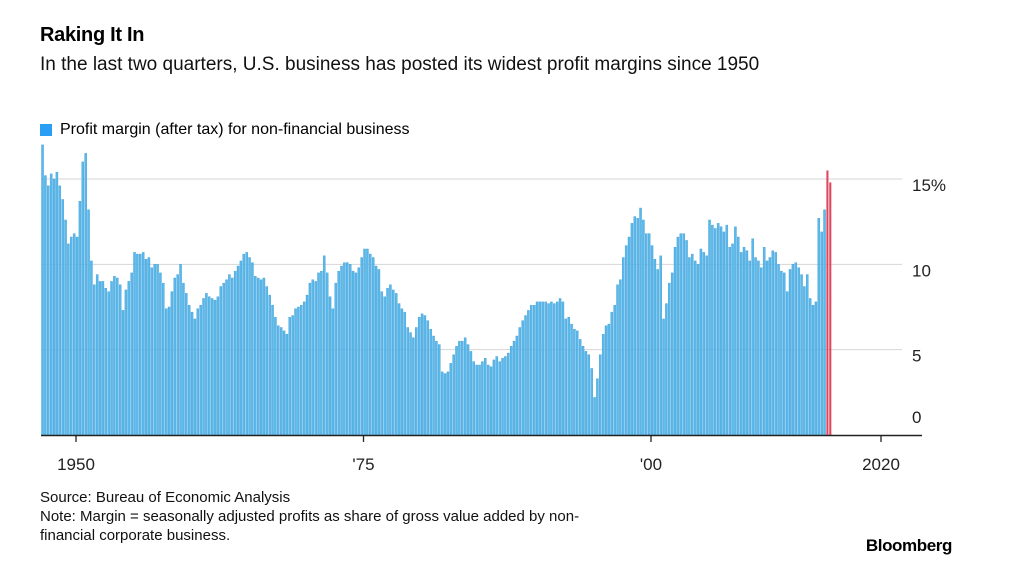 The height and width of the screenshot is (576, 1024). I want to click on x-axis, so click(481, 438).